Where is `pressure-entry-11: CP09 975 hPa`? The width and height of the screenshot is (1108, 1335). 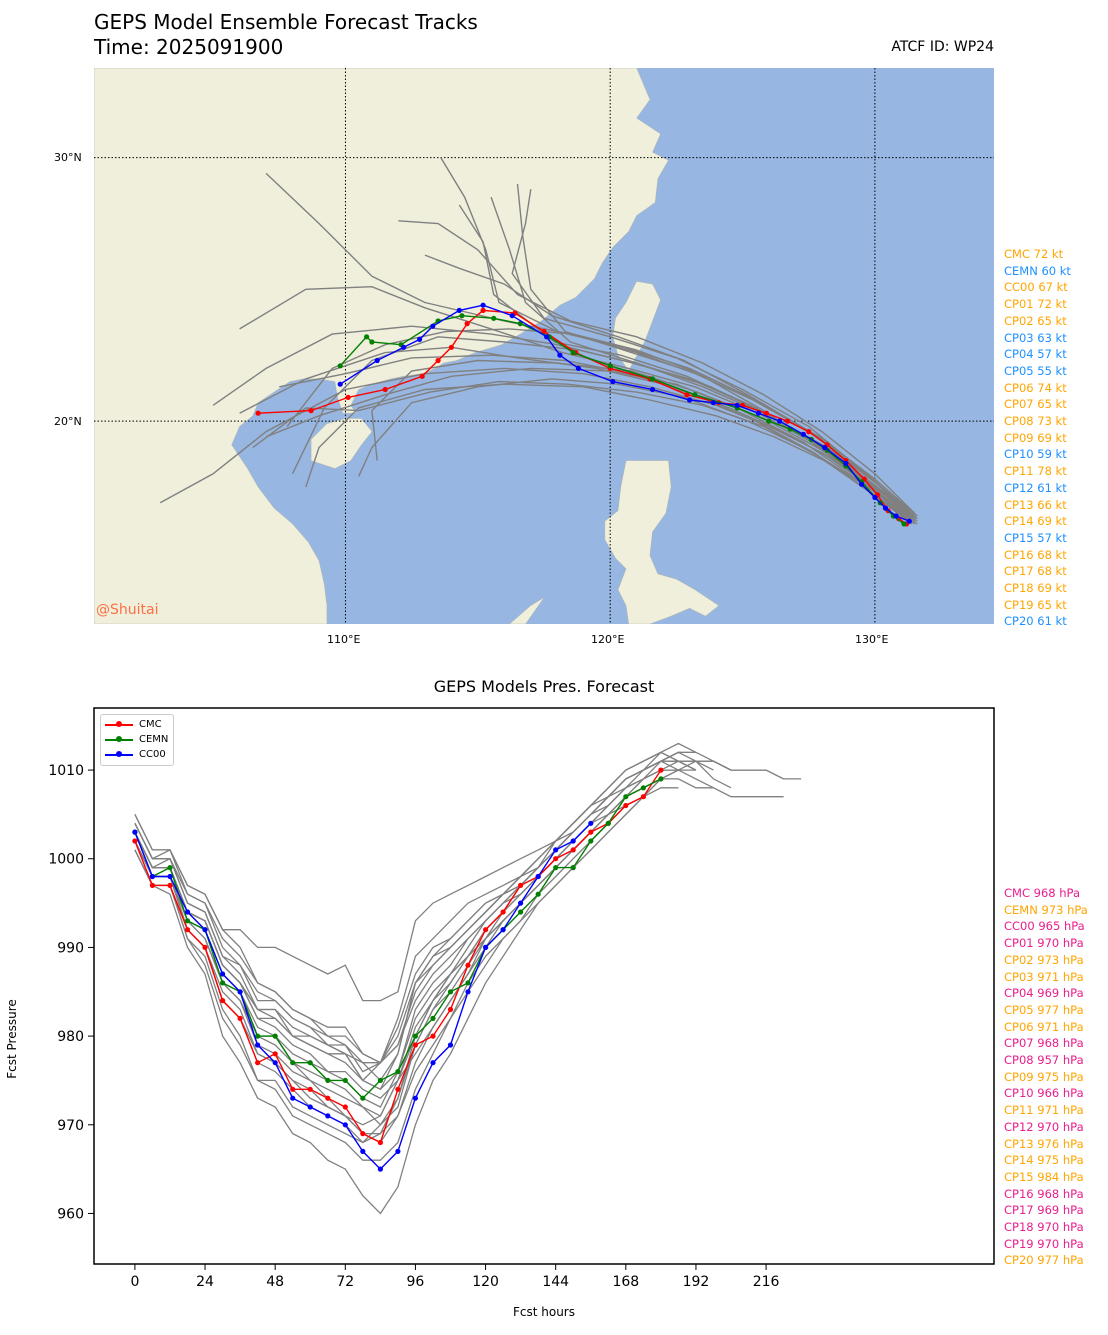 pressure-entry-11: CP09 975 hPa is located at coordinates (1044, 1076).